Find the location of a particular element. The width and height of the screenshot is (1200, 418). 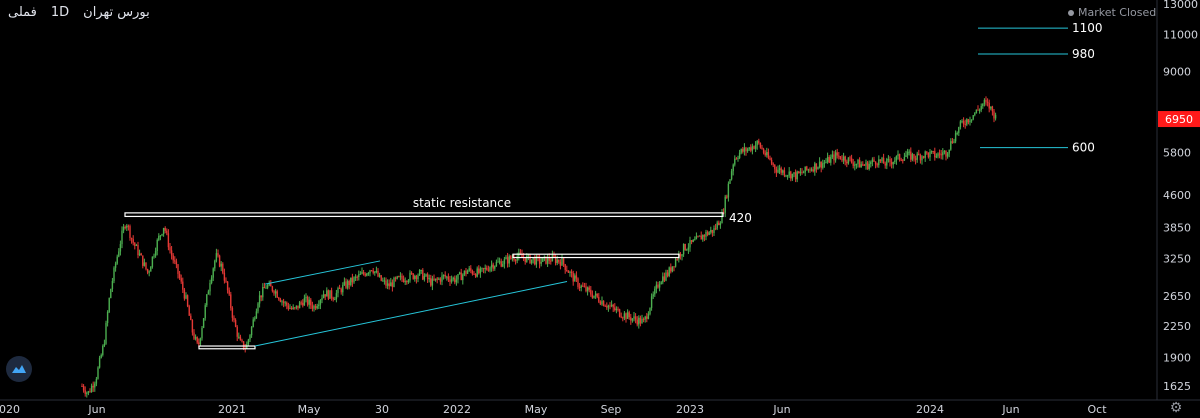

channel-upper-line is located at coordinates (322, 272).